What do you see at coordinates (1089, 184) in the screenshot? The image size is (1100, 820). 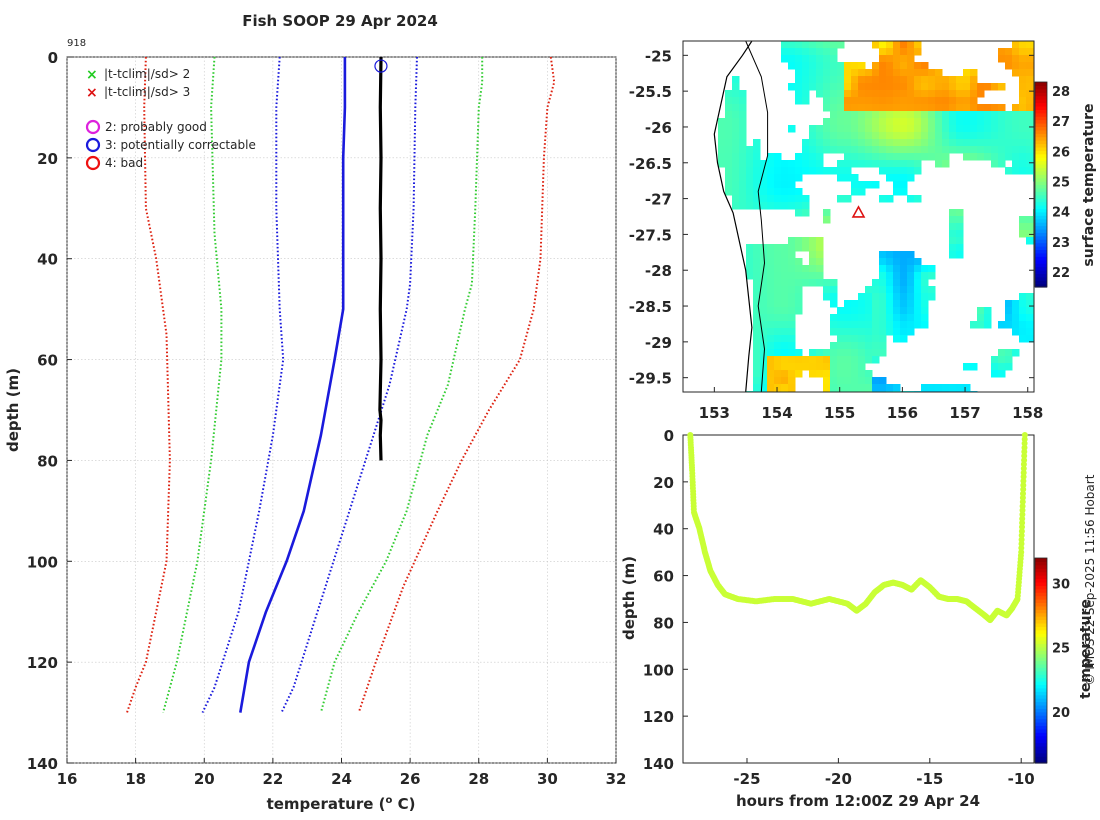 I see `map-colorbar-label: surface temperature` at bounding box center [1089, 184].